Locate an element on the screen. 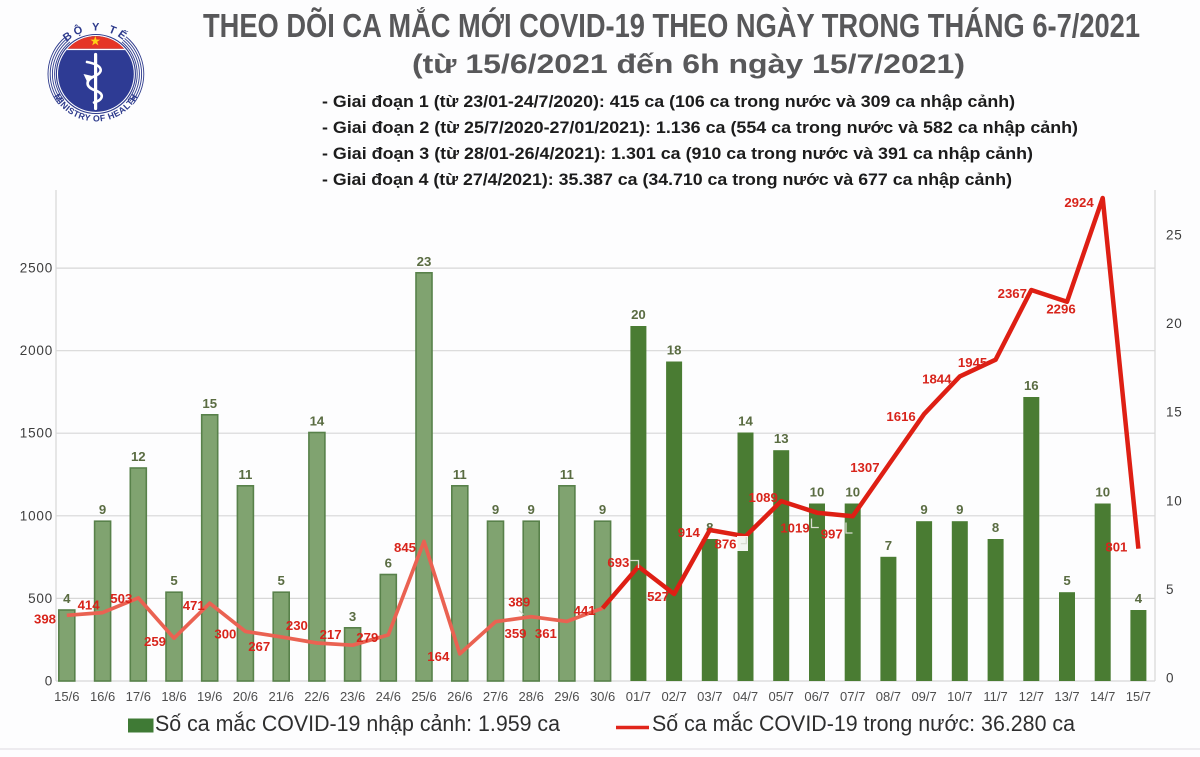 This screenshot has height=757, width=1200. svg-text: 12/7 is located at coordinates (1031, 696).